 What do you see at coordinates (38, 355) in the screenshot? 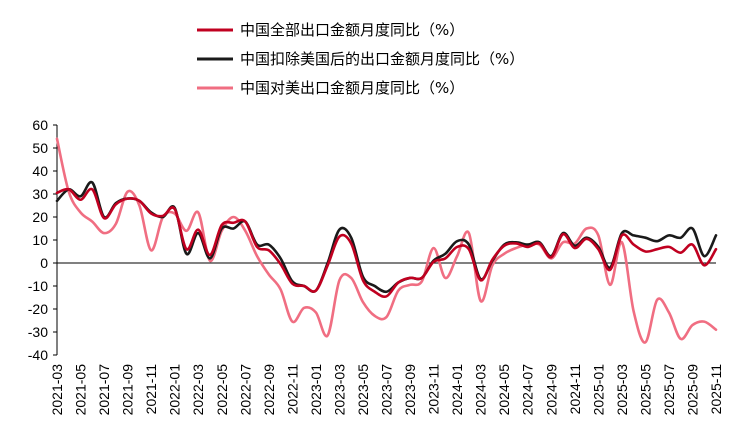
I see `y-tick-label: -40` at bounding box center [38, 355].